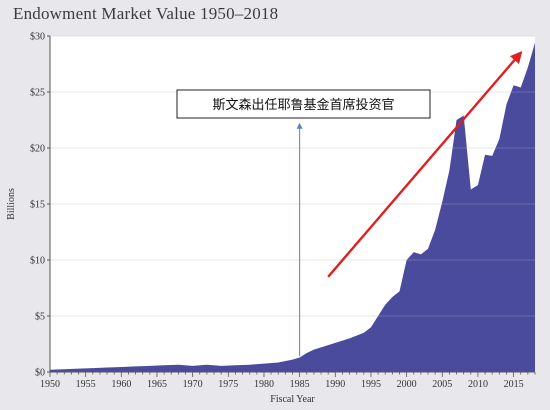  Describe the element at coordinates (478, 384) in the screenshot. I see `x-tick-label: 2010` at that location.